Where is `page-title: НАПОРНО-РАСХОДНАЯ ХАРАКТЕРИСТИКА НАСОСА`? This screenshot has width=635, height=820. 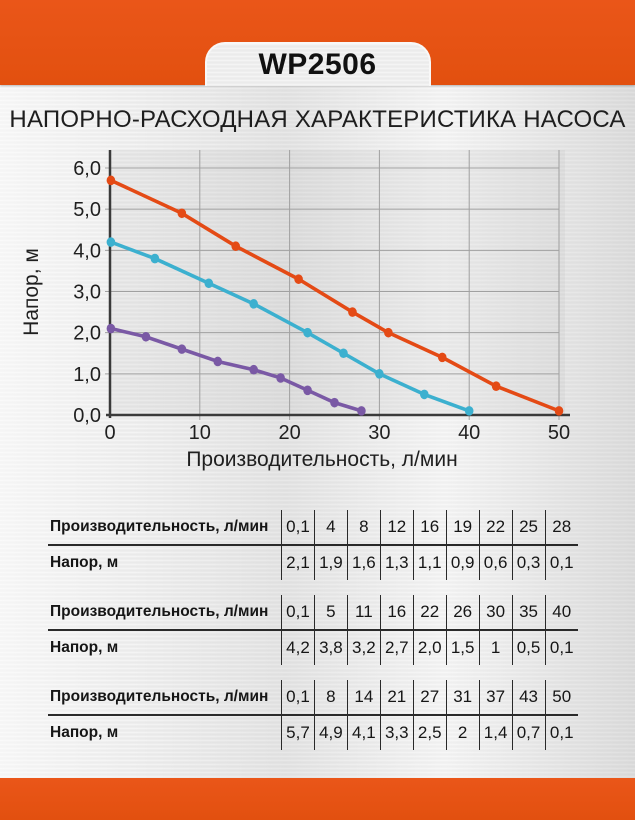 page-title: НАПОРНО-РАСХОДНАЯ ХАРАКТЕРИСТИКА НАСОСА is located at coordinates (317, 119).